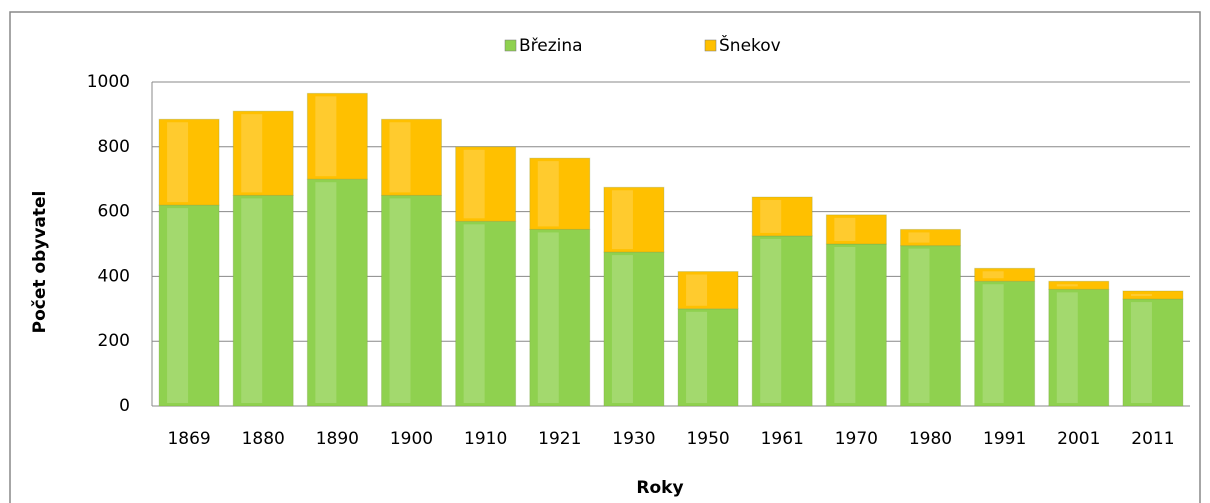 The height and width of the screenshot is (503, 1210). Describe the element at coordinates (1004, 439) in the screenshot. I see `x-tick-label: 1991` at that location.